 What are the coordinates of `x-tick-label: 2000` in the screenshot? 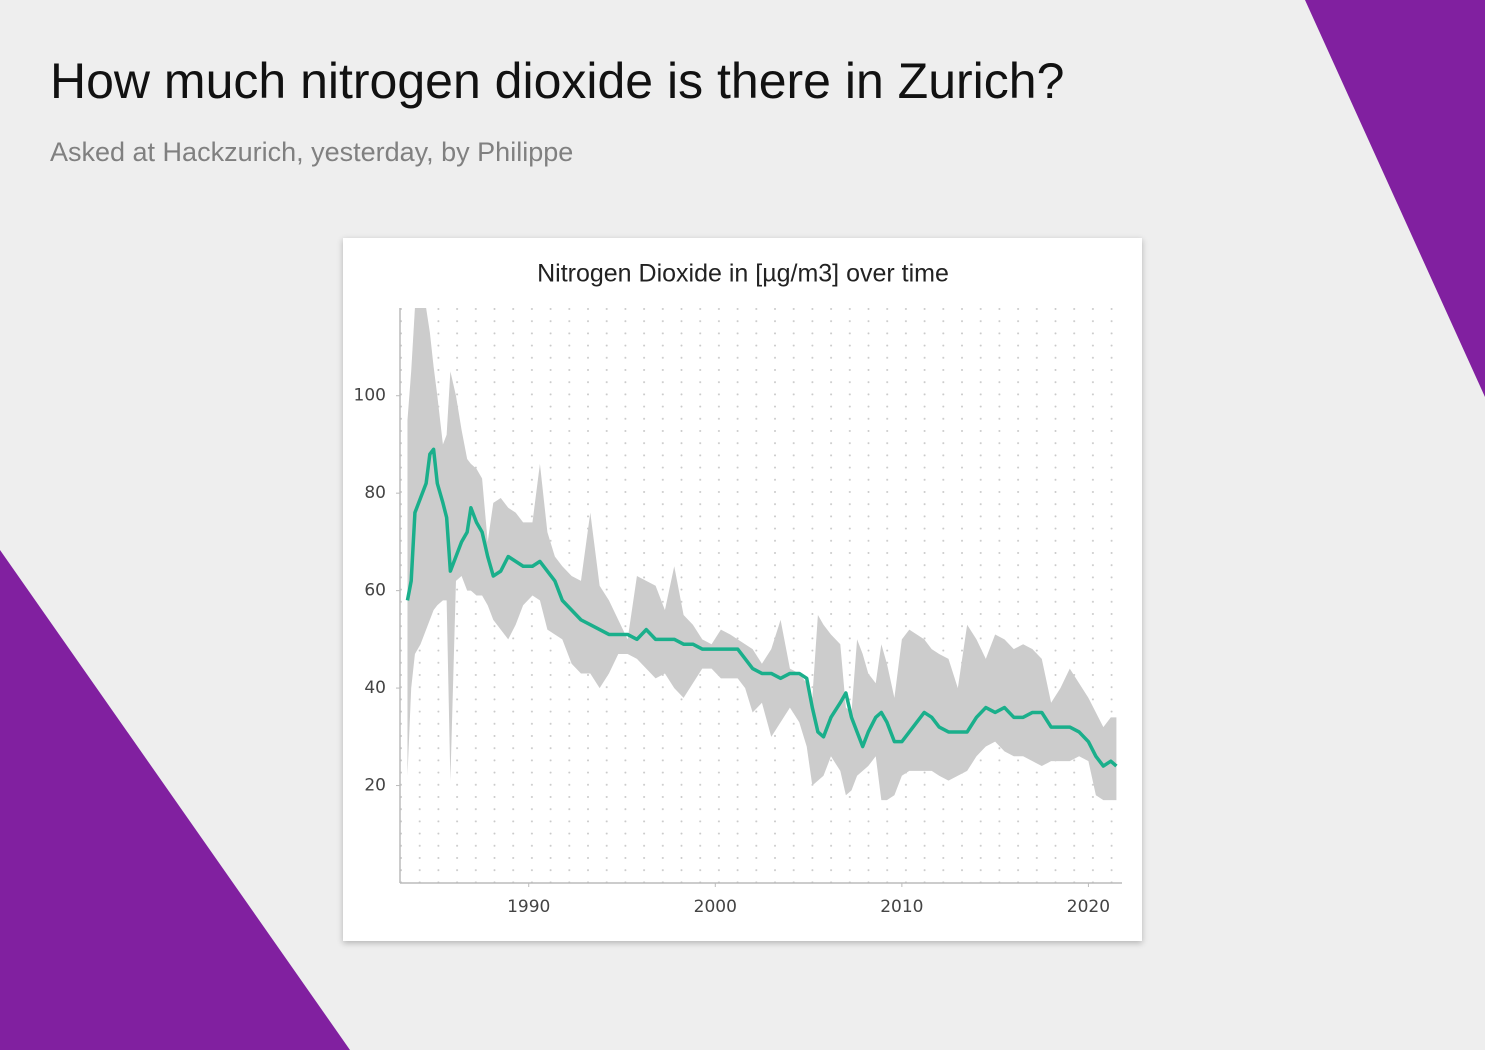 It's located at (715, 907).